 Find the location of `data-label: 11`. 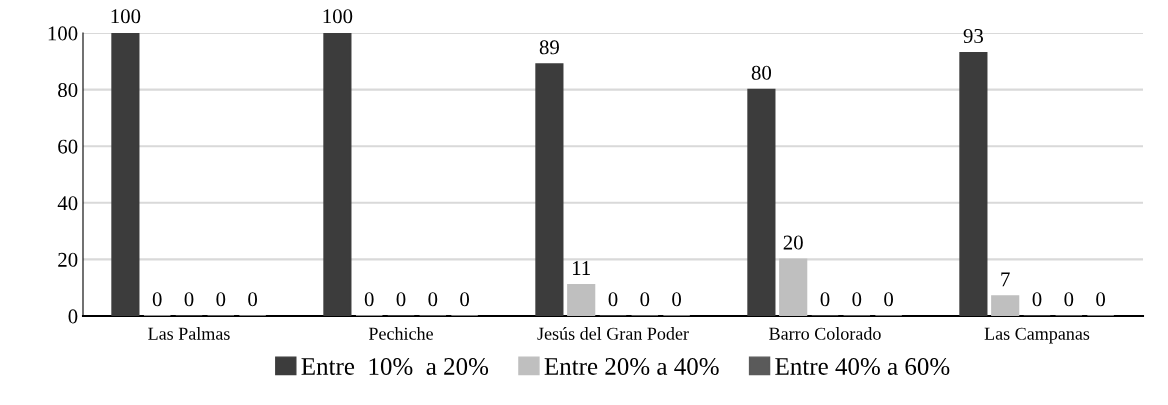

data-label: 11 is located at coordinates (581, 268).